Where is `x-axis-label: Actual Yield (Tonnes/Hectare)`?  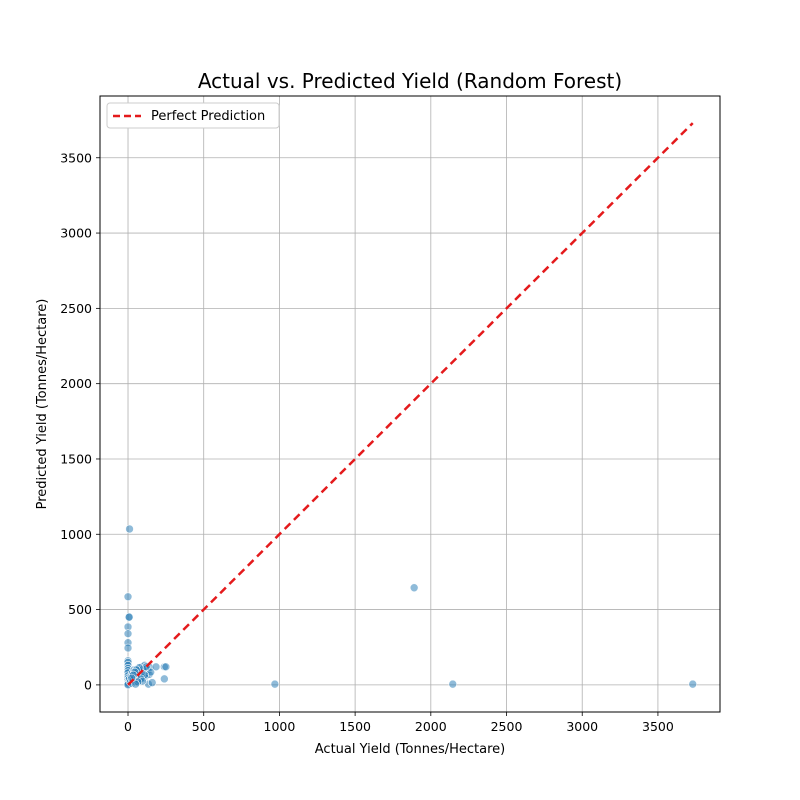 x-axis-label: Actual Yield (Tonnes/Hectare) is located at coordinates (410, 749).